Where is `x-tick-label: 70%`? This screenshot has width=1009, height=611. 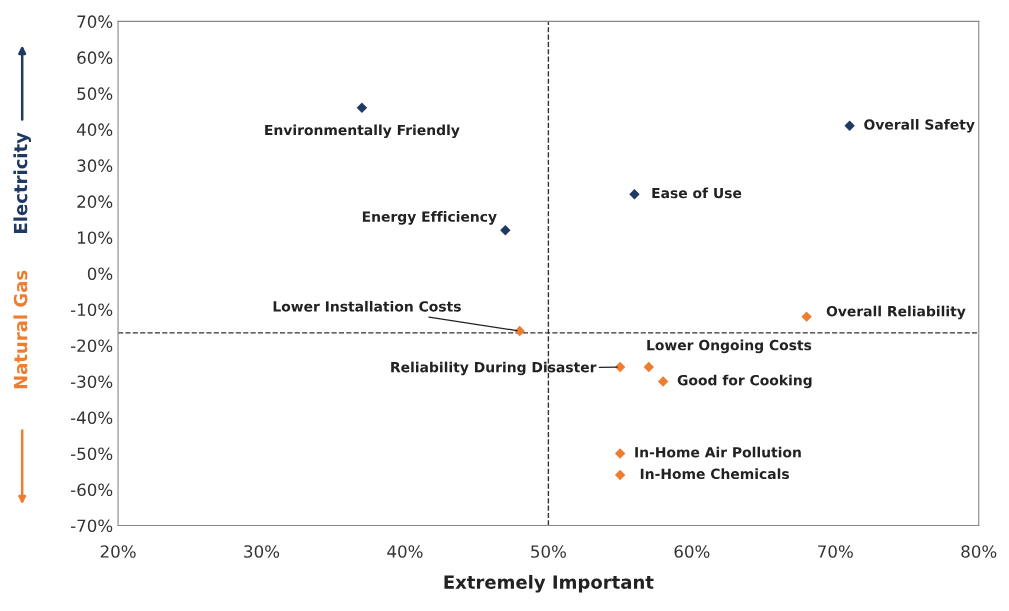 x-tick-label: 70% is located at coordinates (835, 551).